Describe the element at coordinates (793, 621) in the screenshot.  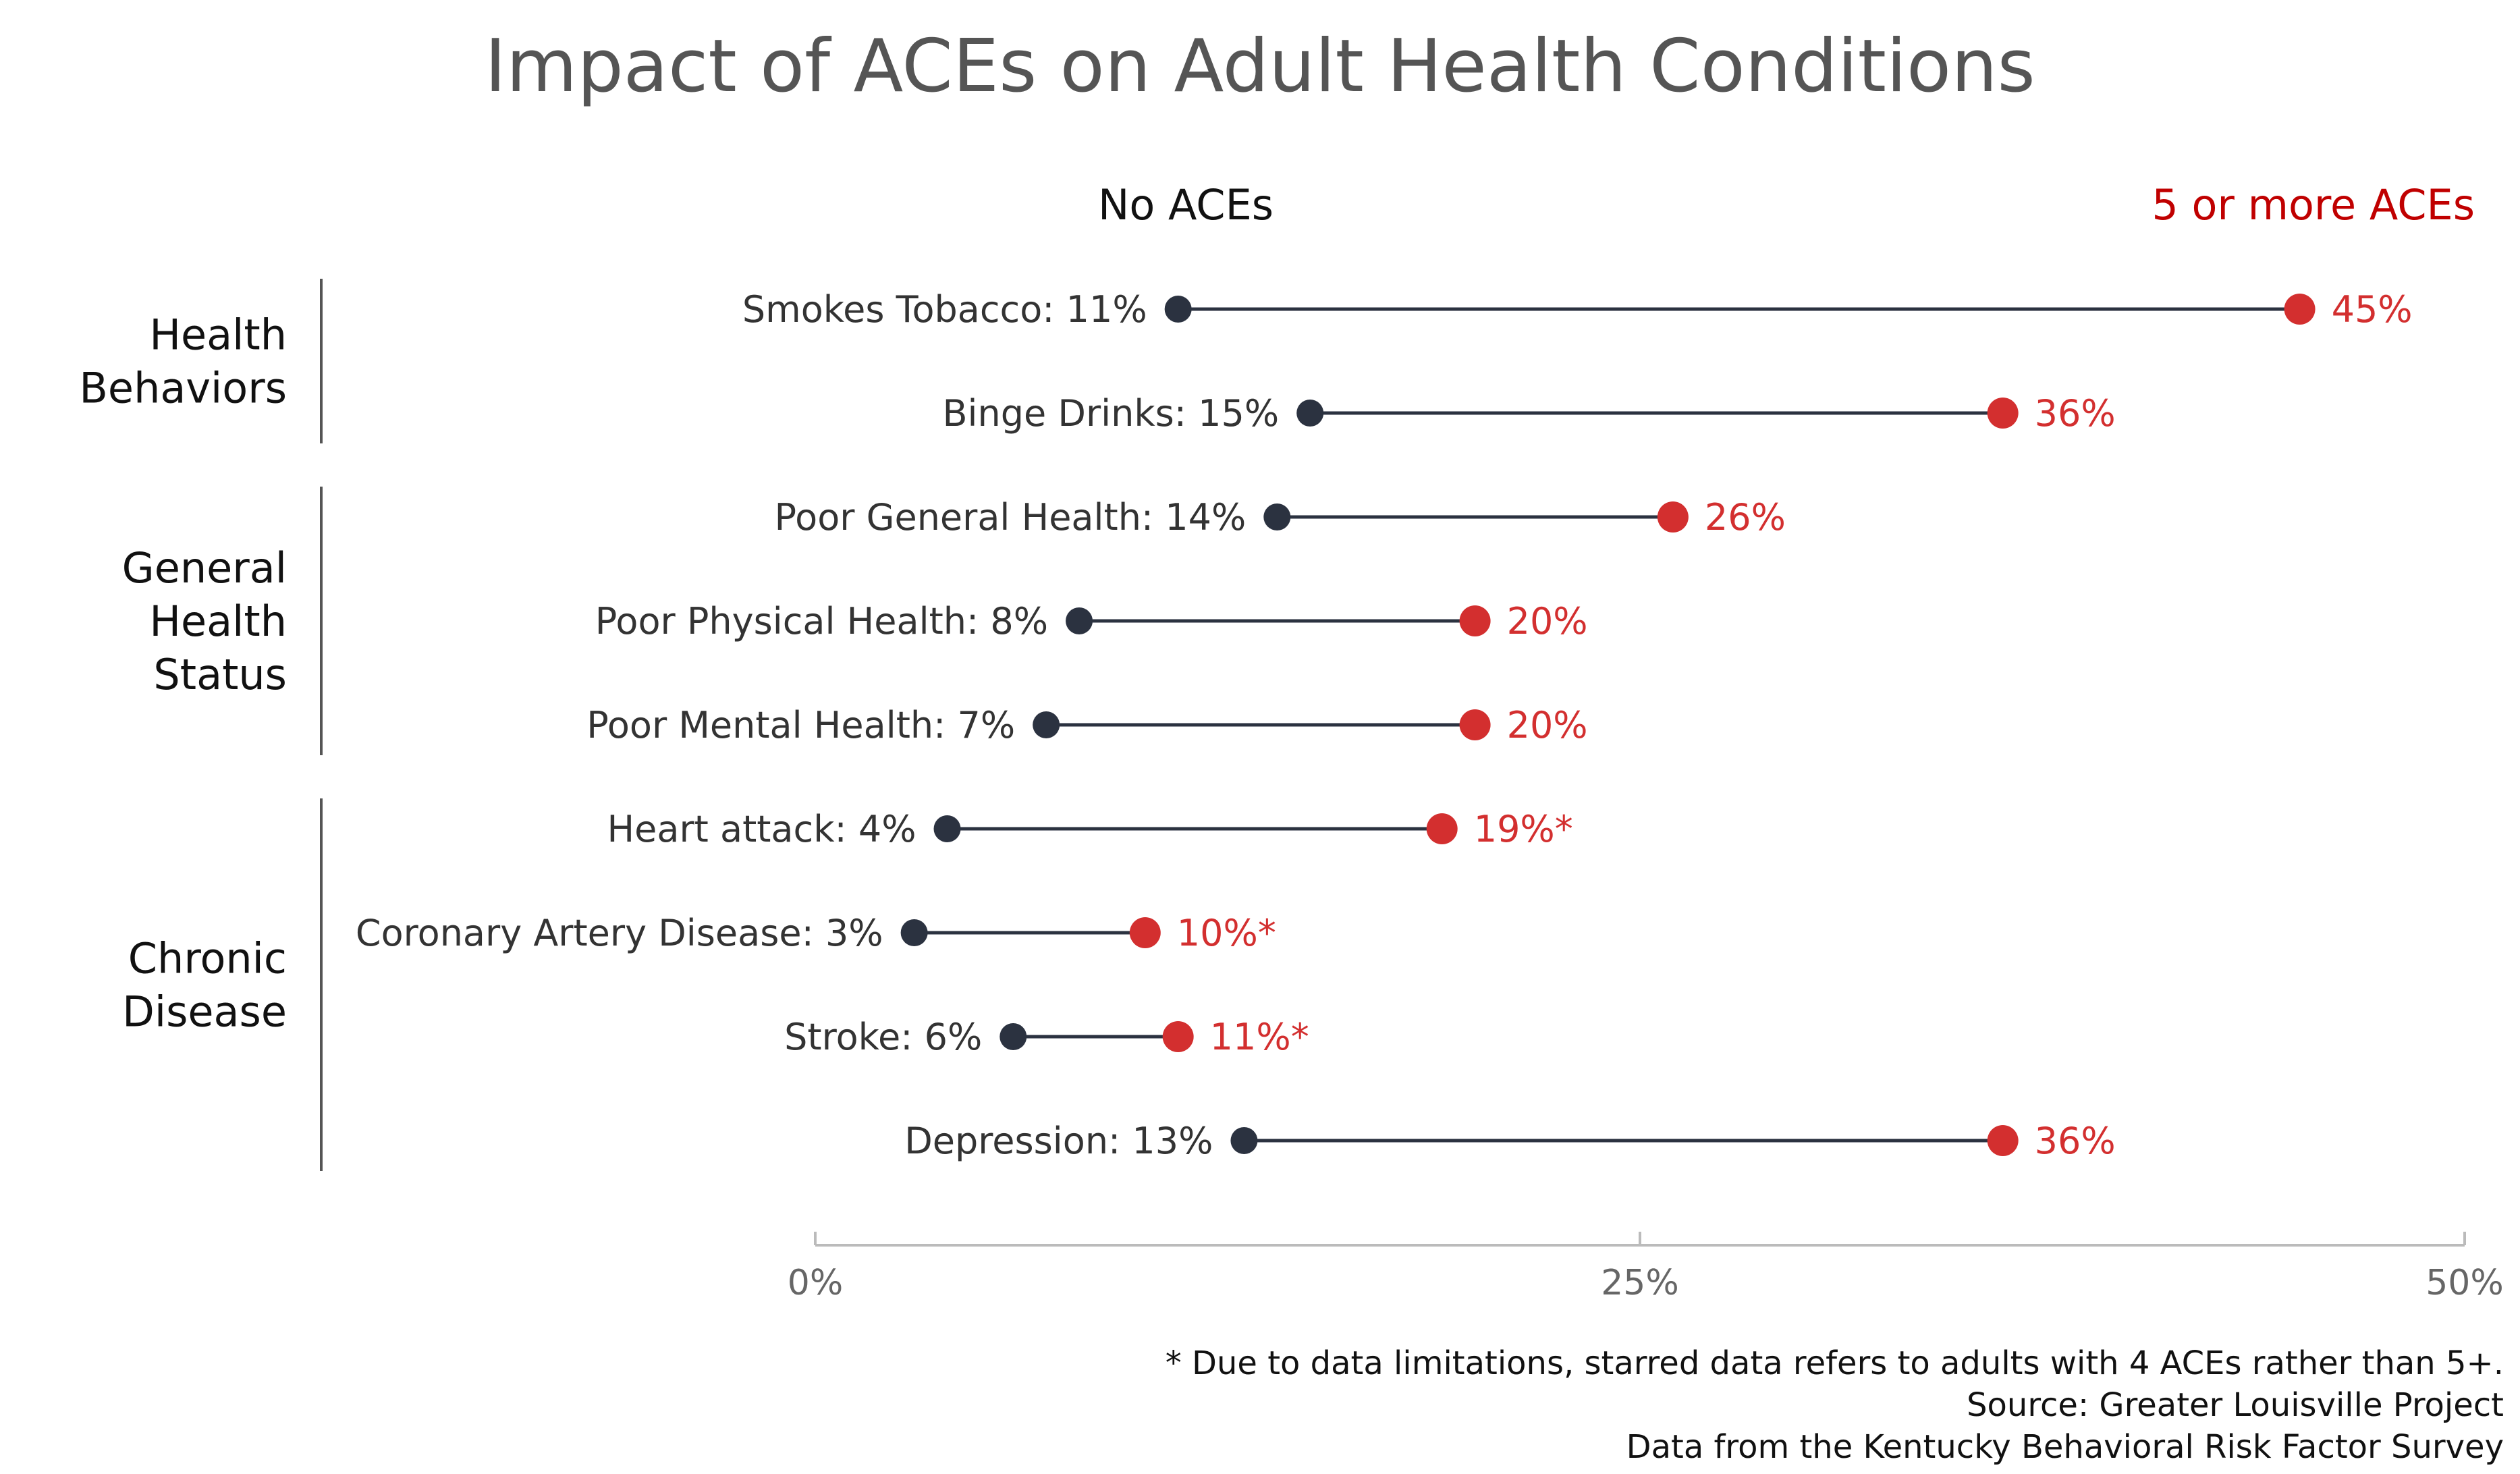
I see `row-label-text: Poor Physical Health:` at that location.